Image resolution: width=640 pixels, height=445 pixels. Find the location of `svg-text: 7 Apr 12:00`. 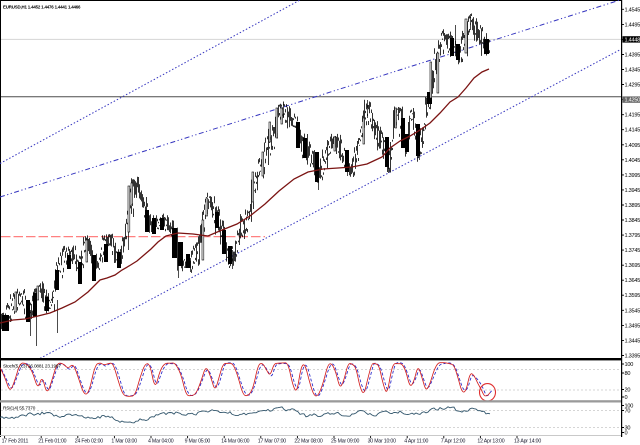

svg-text: 7 Apr 12:00 is located at coordinates (453, 442).